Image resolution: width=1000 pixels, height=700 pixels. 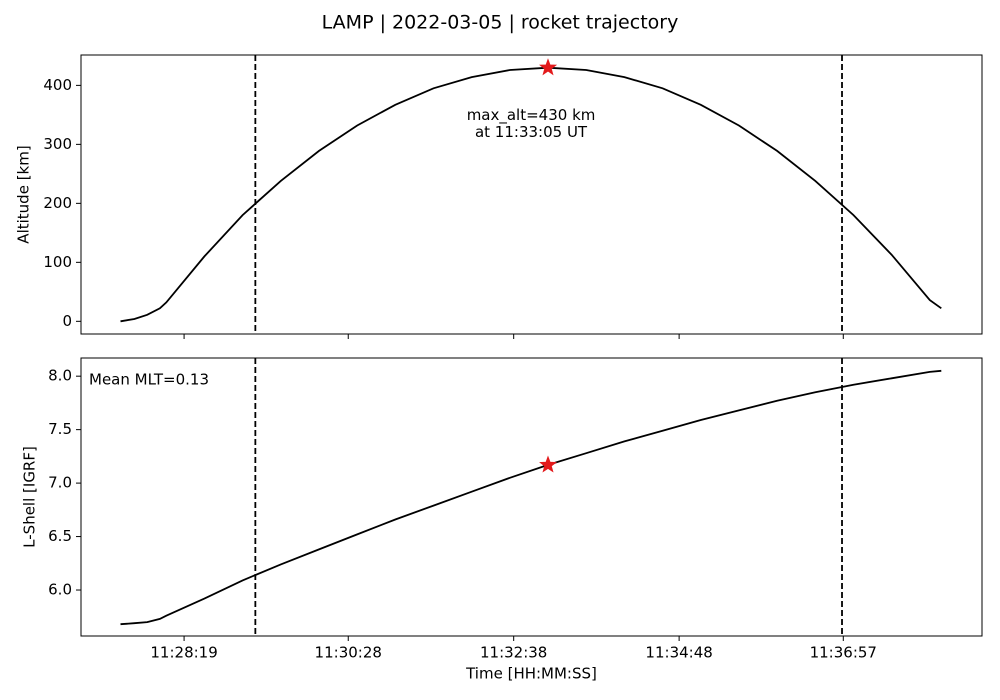 I want to click on y-tick-label: 0, so click(x=67, y=321).